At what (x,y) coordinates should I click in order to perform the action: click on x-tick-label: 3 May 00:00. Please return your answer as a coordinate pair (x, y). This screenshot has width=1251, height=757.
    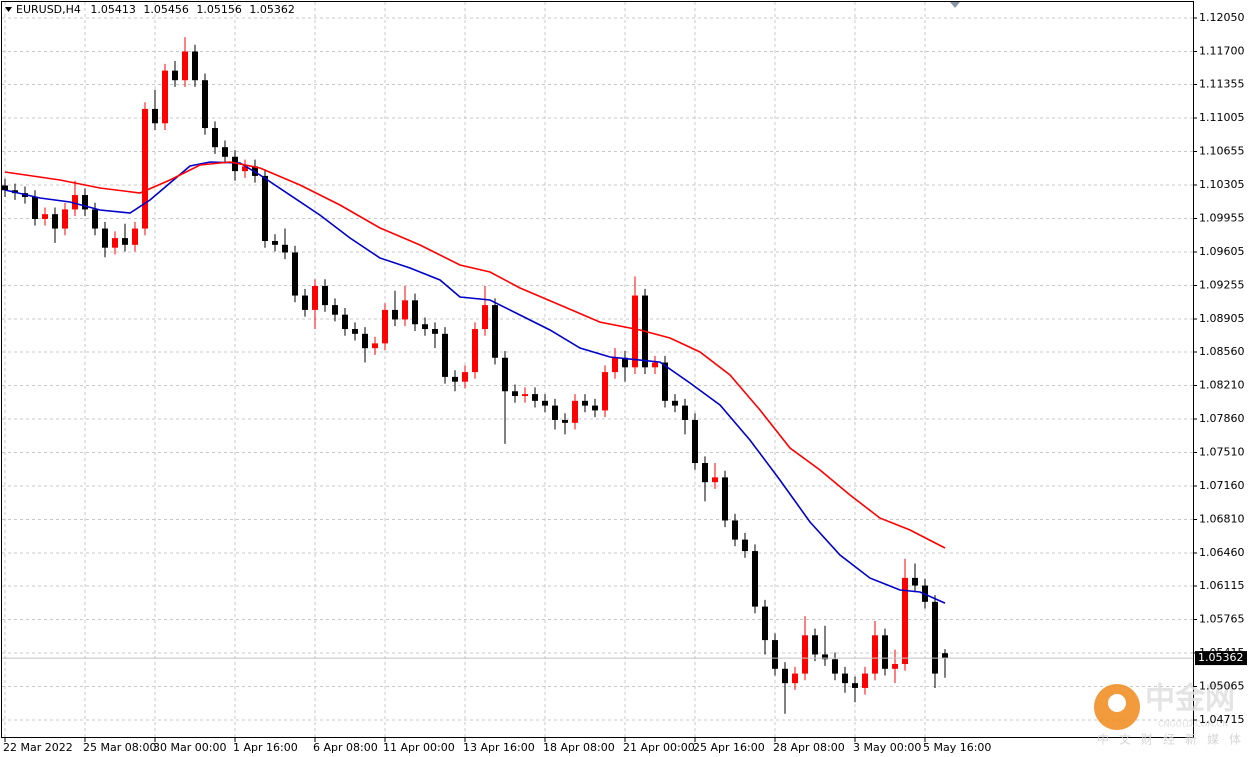
    Looking at the image, I should click on (887, 747).